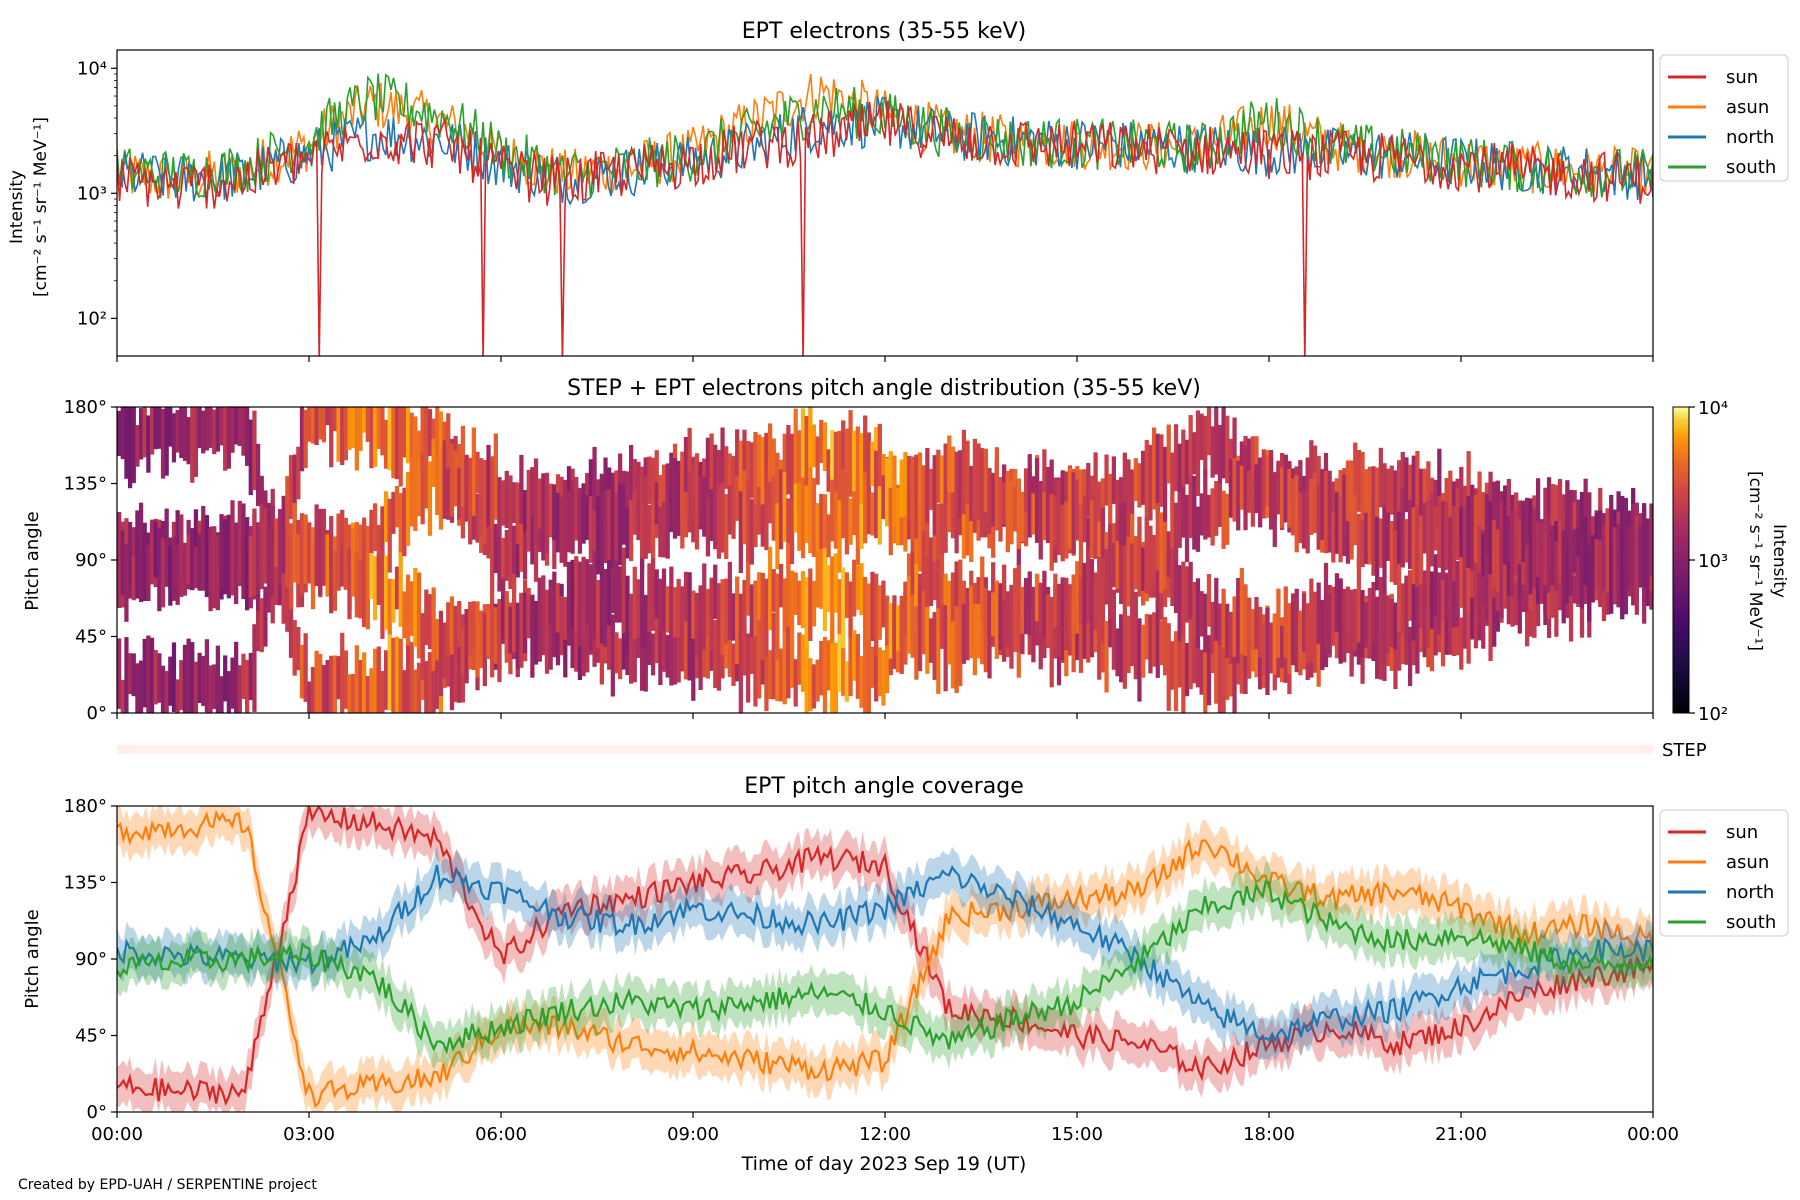  Describe the element at coordinates (693, 1134) in the screenshot. I see `x-tick-label: 09:00` at that location.